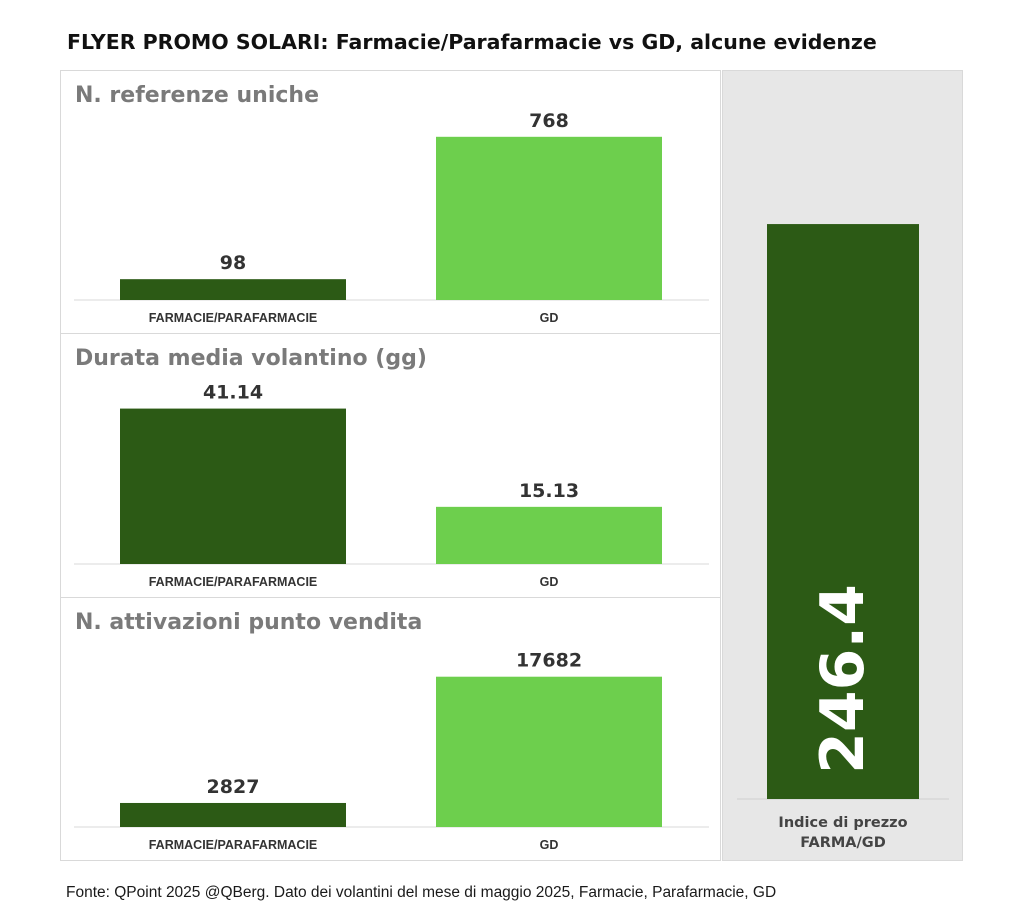  I want to click on data-label: 41.14, so click(233, 393).